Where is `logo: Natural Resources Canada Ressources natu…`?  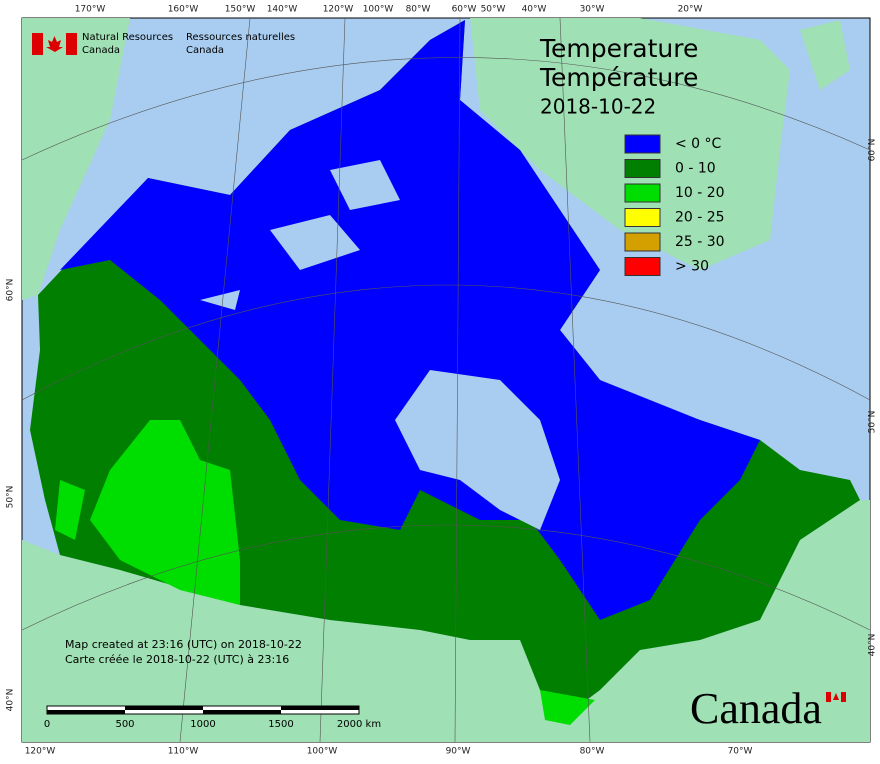 logo: Natural Resources Canada Ressources natu… is located at coordinates (163, 44).